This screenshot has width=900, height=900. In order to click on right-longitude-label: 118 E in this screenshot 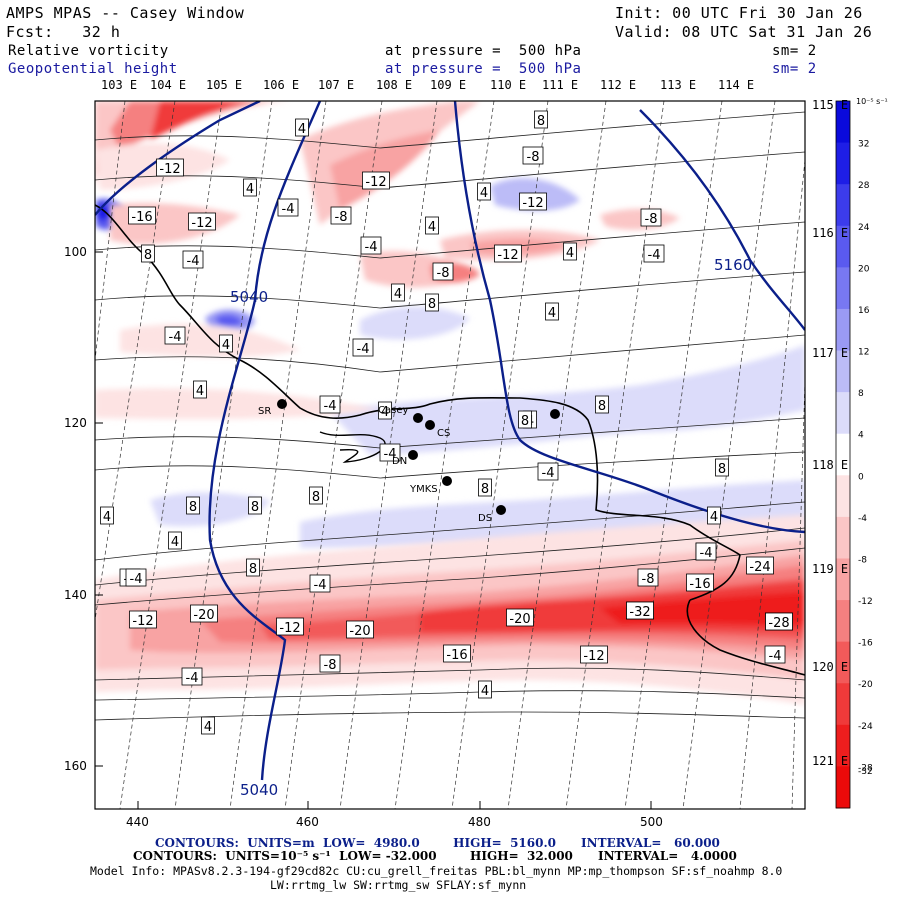, I will do `click(830, 465)`.